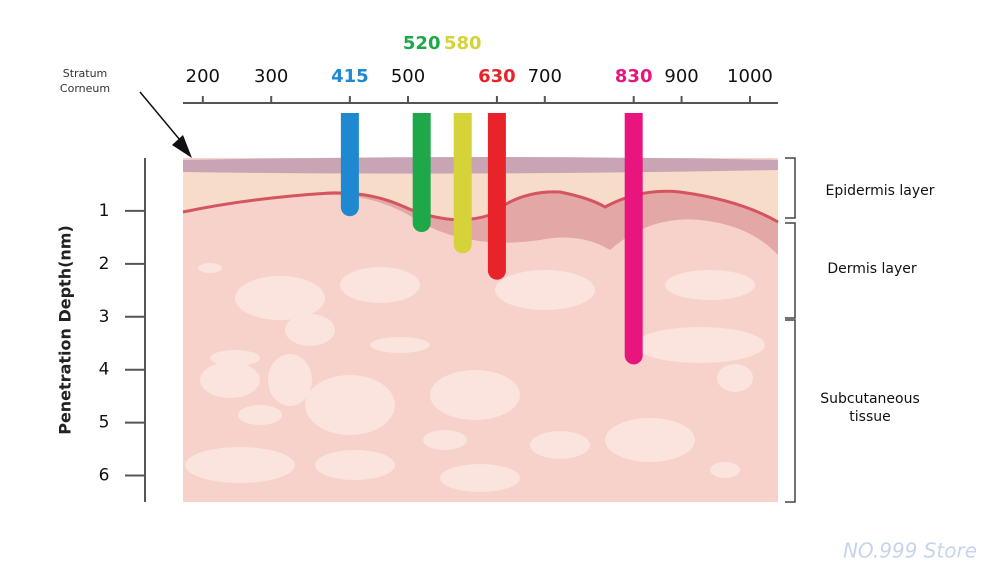 The image size is (1000, 567). Describe the element at coordinates (750, 76) in the screenshot. I see `x-tick-label: 1000` at that location.